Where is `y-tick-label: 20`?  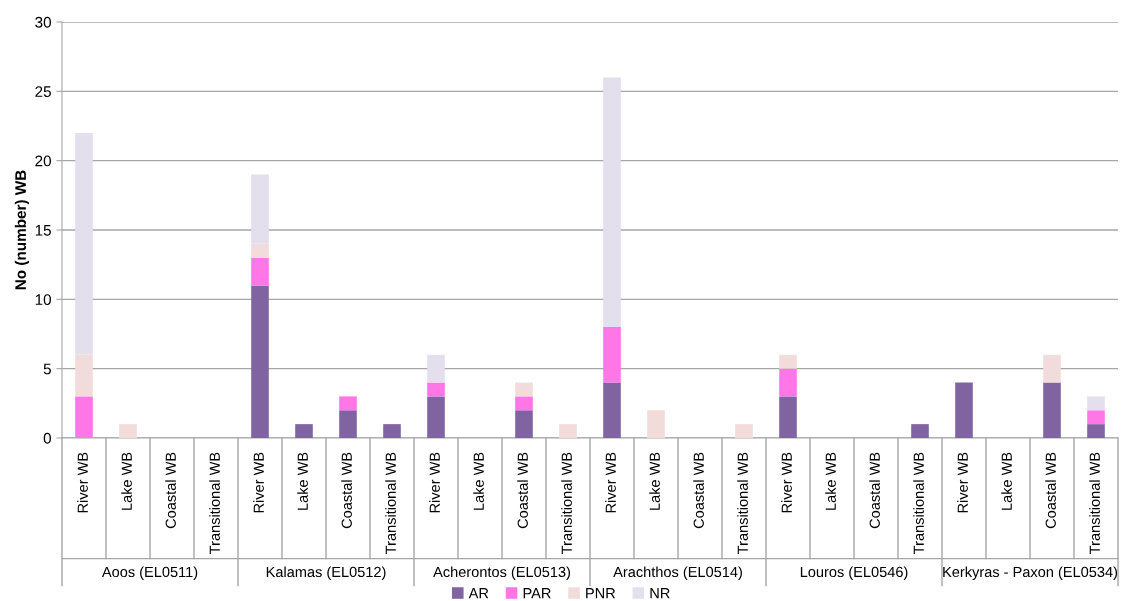 y-tick-label: 20 is located at coordinates (43, 161).